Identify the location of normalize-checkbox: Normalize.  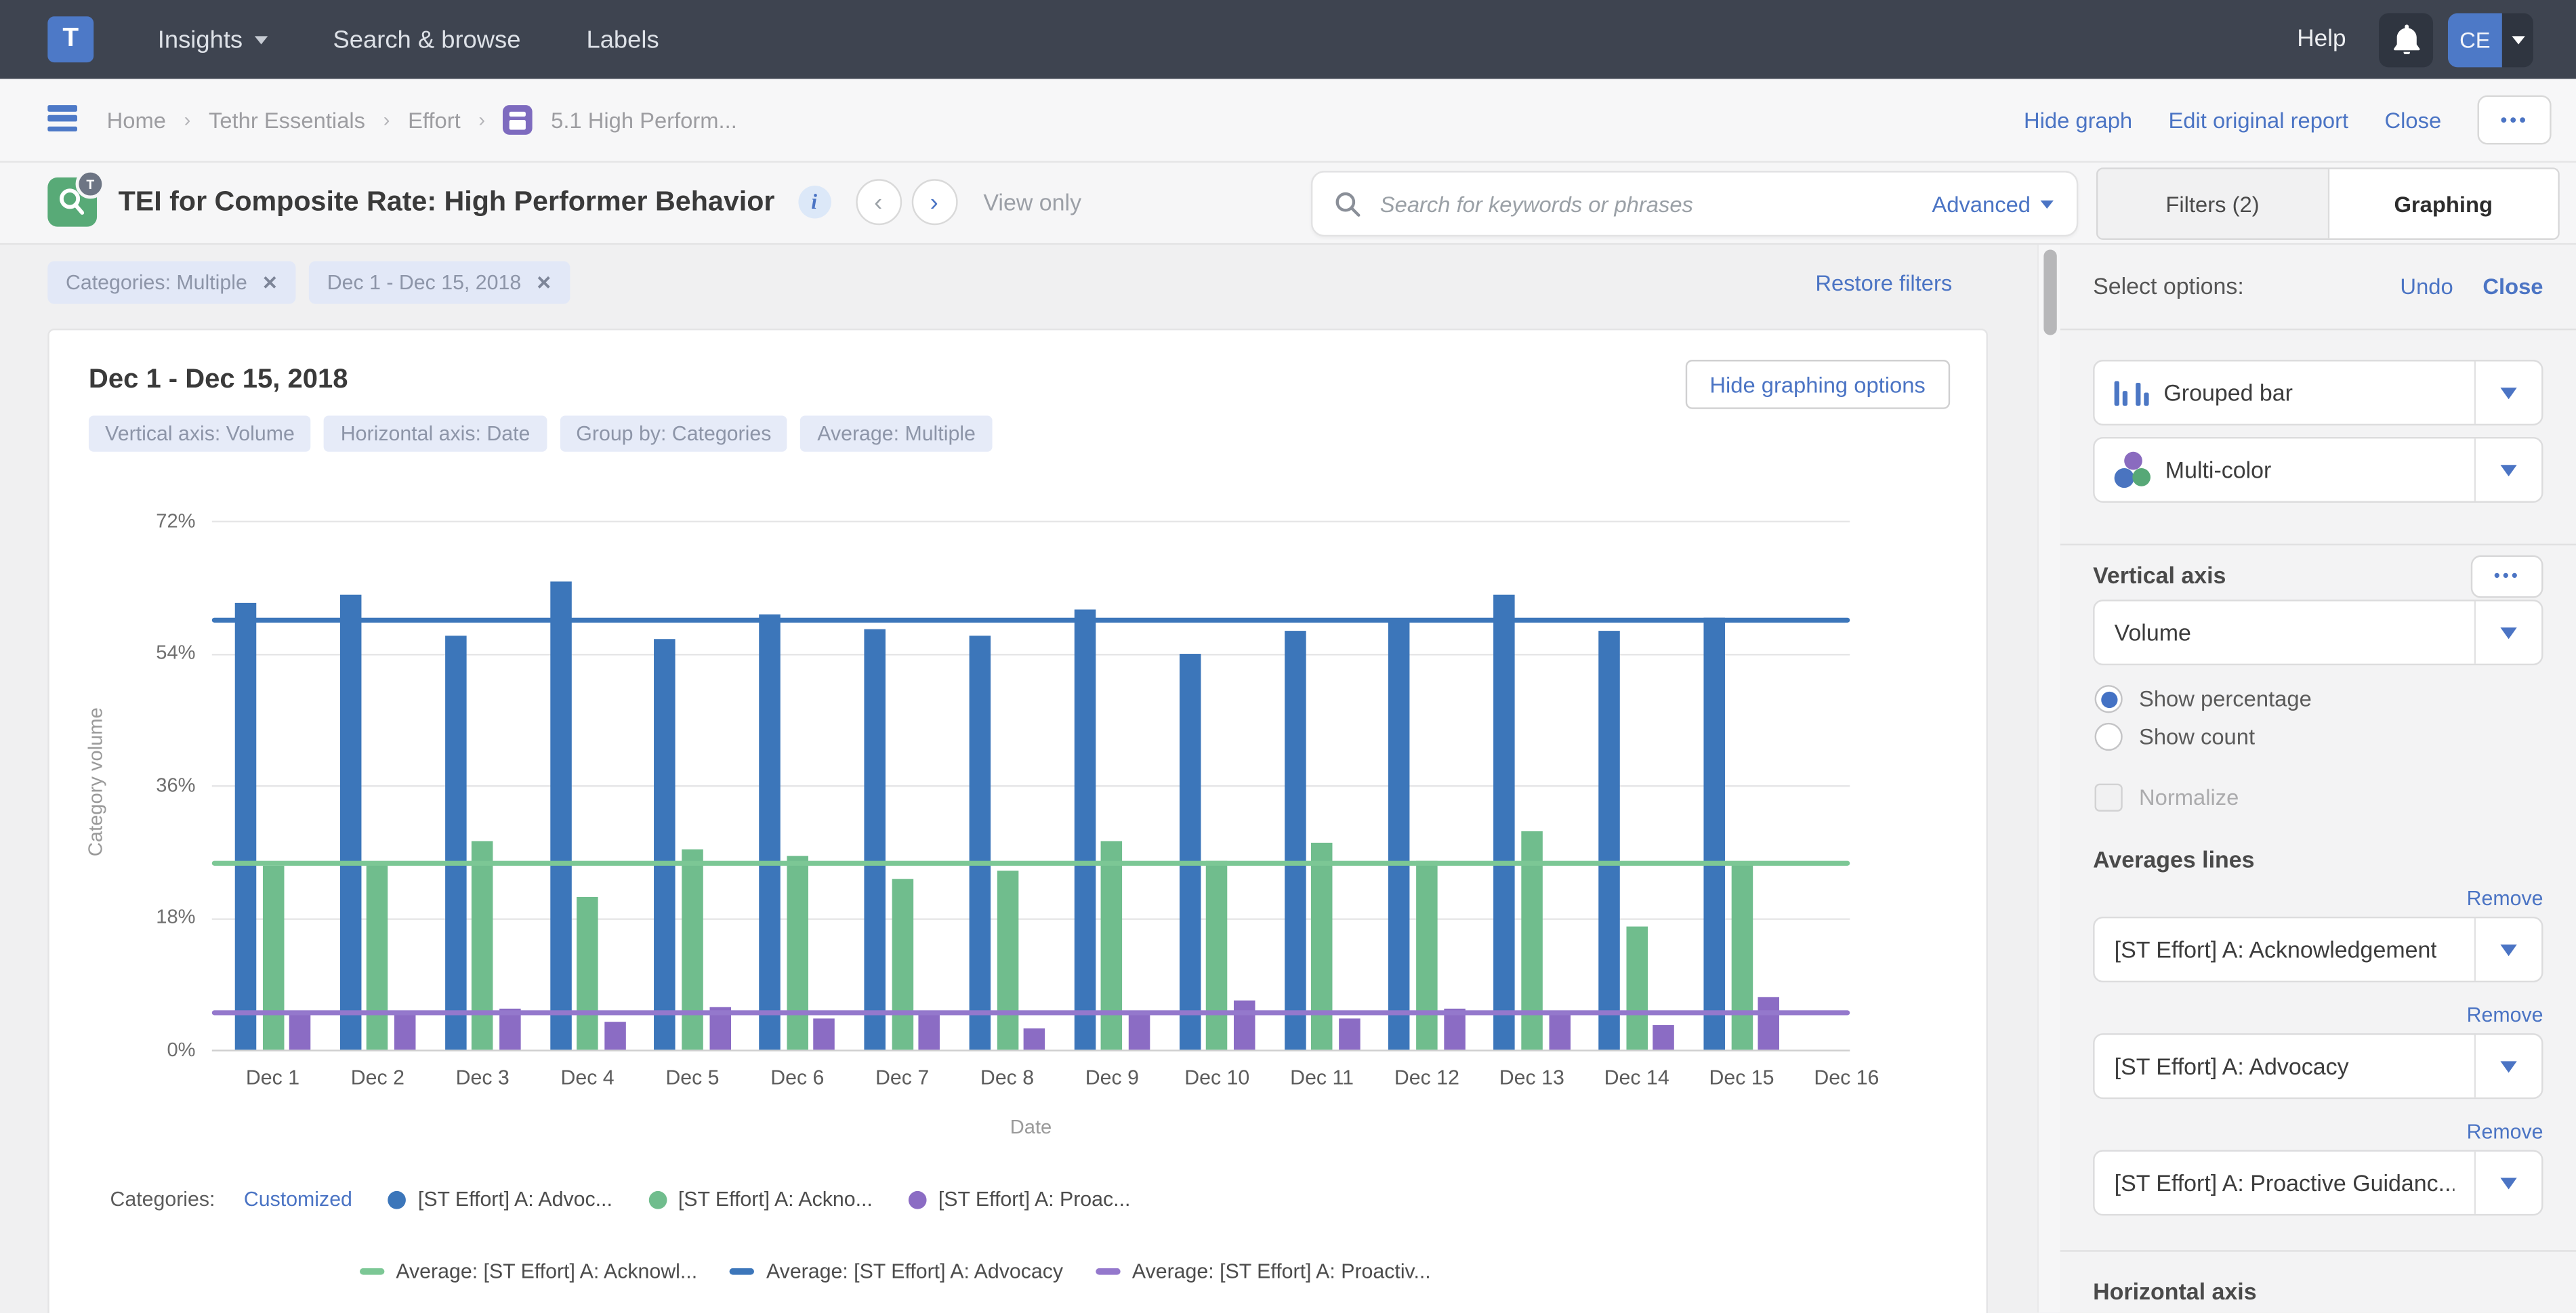
(2166, 797).